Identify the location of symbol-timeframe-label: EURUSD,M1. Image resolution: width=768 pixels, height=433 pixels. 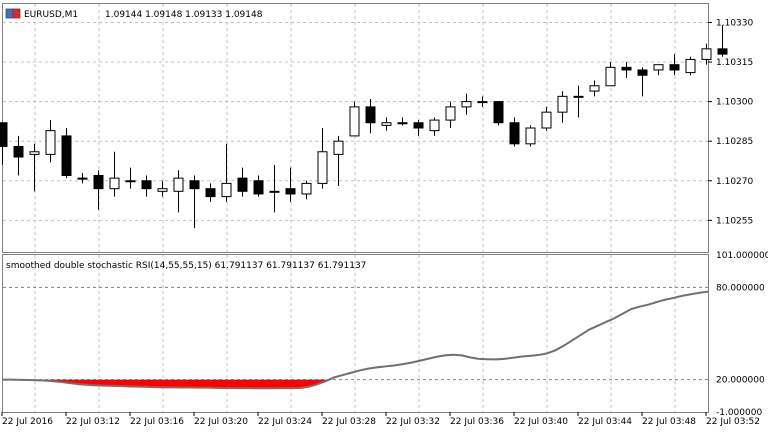
(51, 15).